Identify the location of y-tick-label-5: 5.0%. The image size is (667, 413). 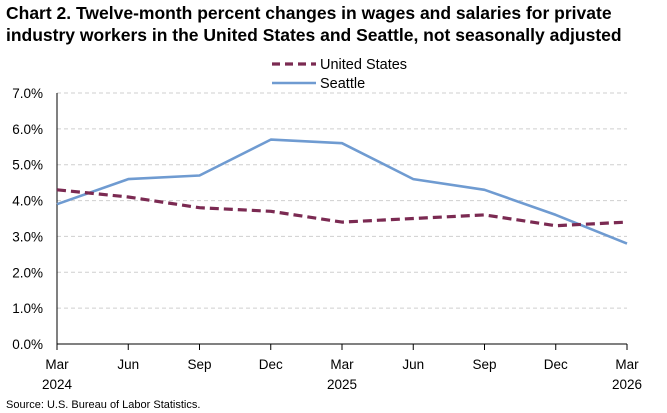
(27, 165).